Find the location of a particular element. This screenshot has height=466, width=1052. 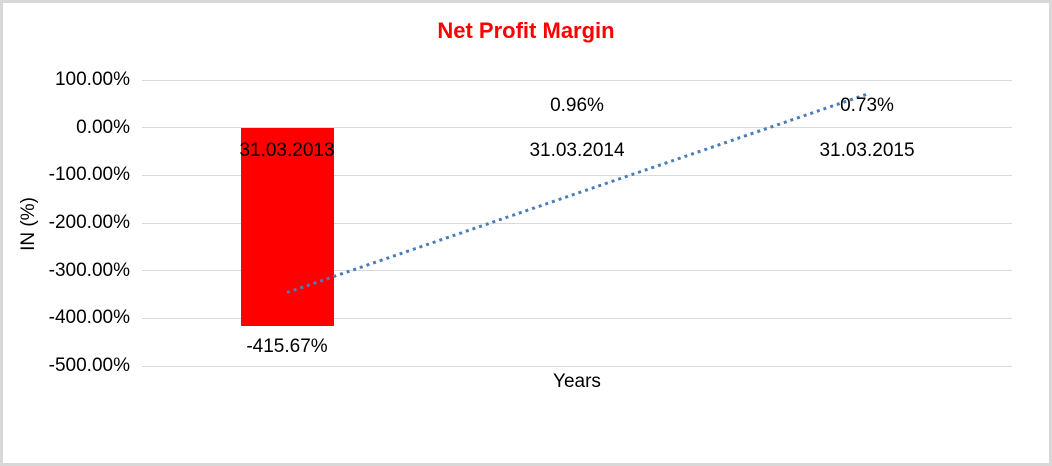

y-axis-tick-label: -200.00% is located at coordinates (89, 222).